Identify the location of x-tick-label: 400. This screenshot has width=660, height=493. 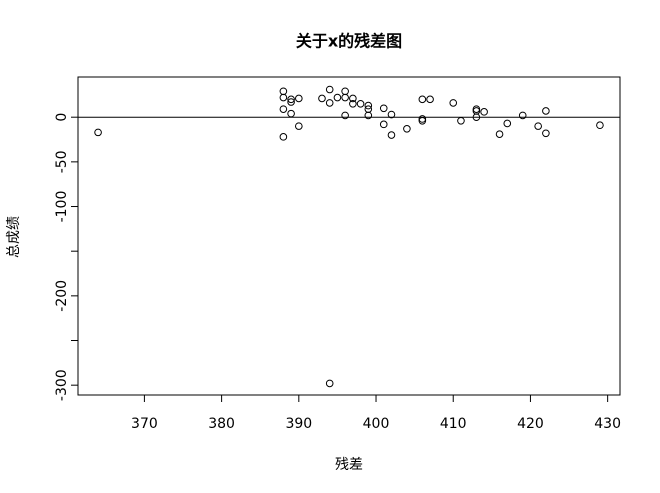
(376, 424).